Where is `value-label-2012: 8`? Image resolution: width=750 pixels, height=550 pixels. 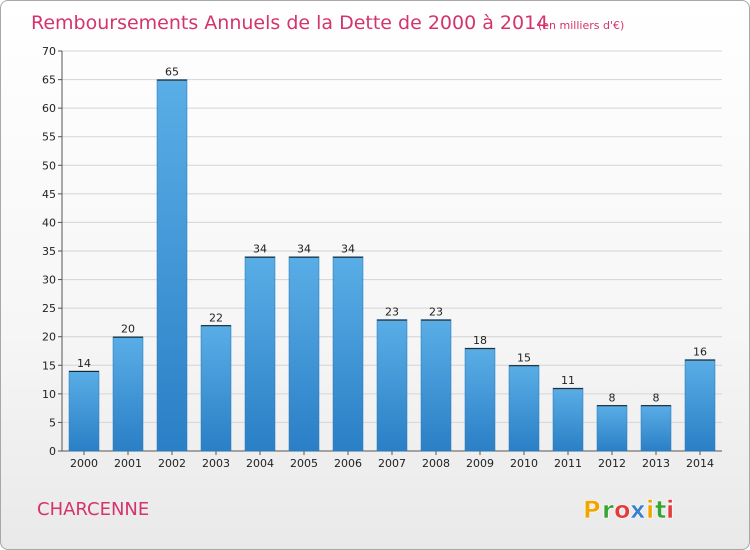 value-label-2012: 8 is located at coordinates (612, 397).